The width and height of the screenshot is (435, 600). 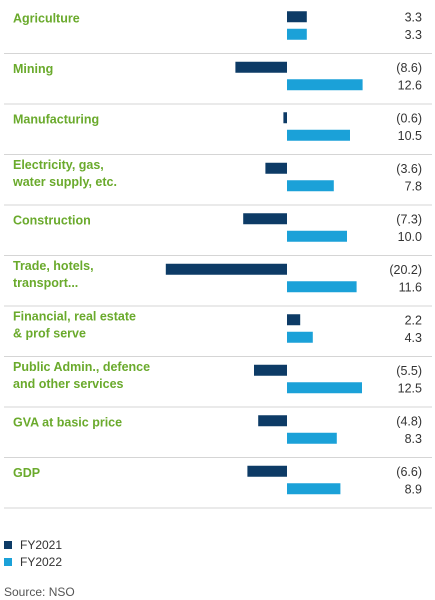 What do you see at coordinates (410, 287) in the screenshot?
I see `value-label-fy2022: 11.6` at bounding box center [410, 287].